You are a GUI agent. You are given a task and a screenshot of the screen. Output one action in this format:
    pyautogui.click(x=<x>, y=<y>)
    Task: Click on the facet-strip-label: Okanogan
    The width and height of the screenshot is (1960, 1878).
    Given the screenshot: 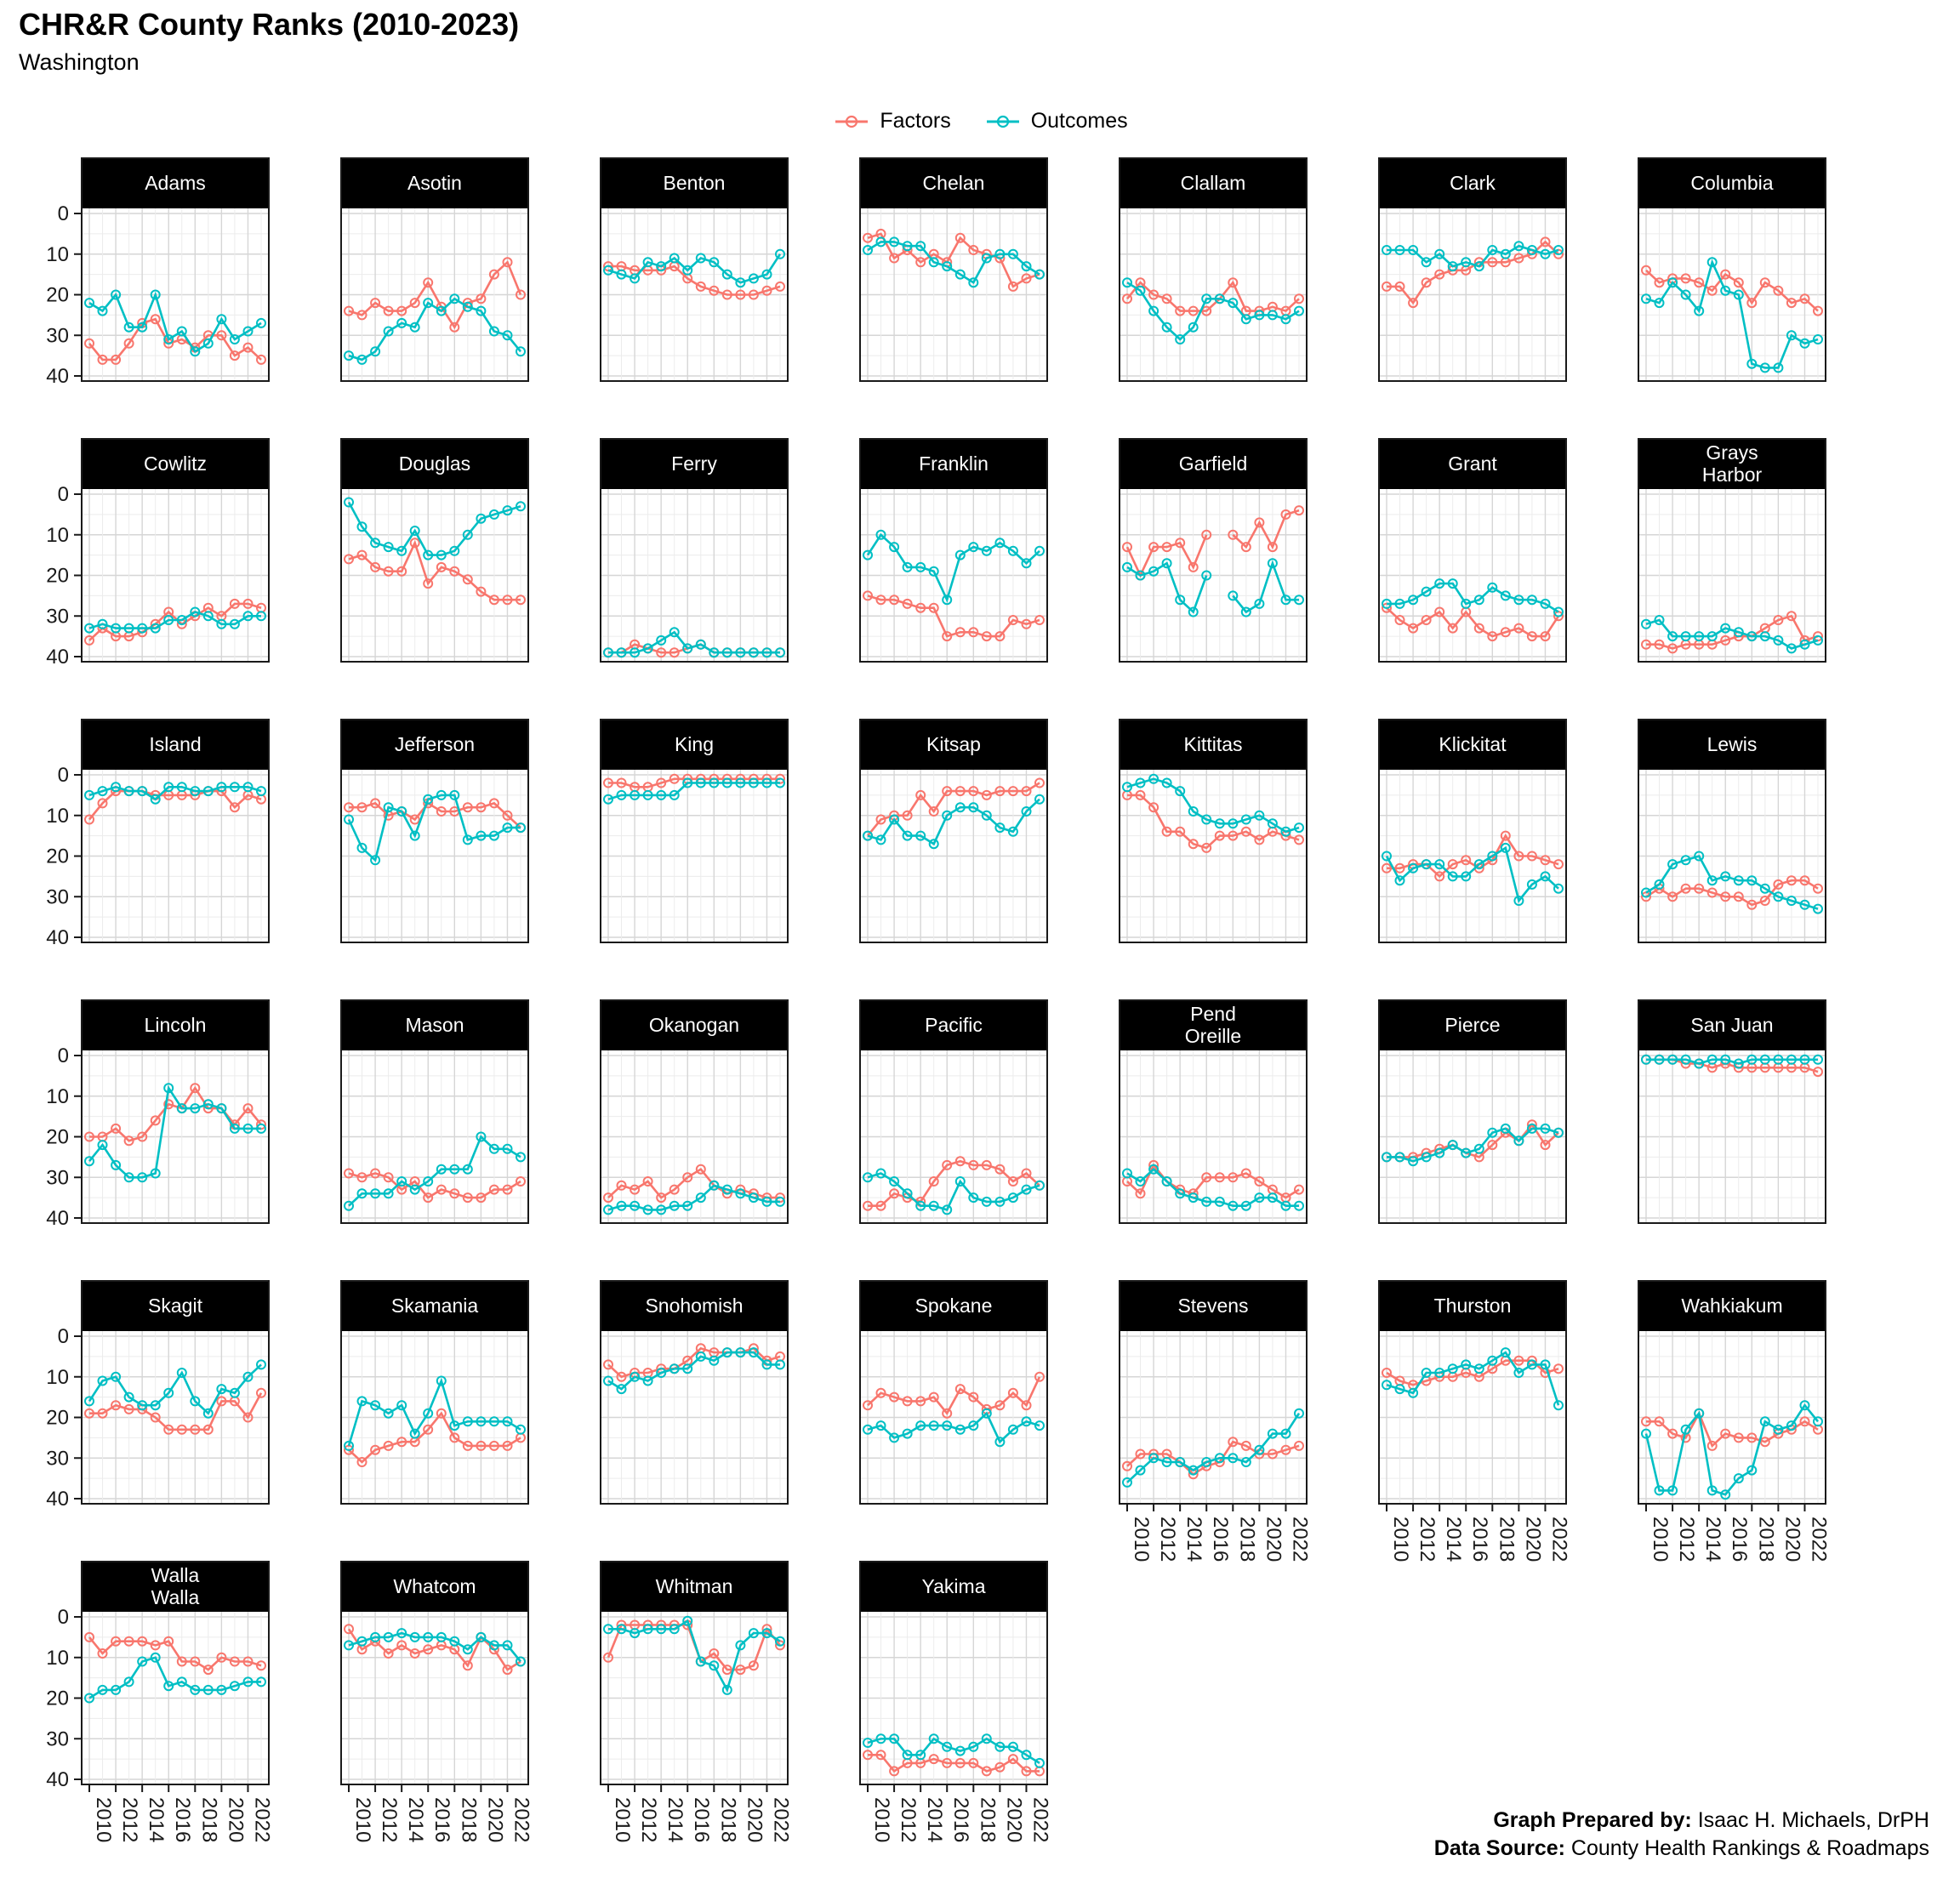 What is the action you would take?
    pyautogui.click(x=694, y=1025)
    